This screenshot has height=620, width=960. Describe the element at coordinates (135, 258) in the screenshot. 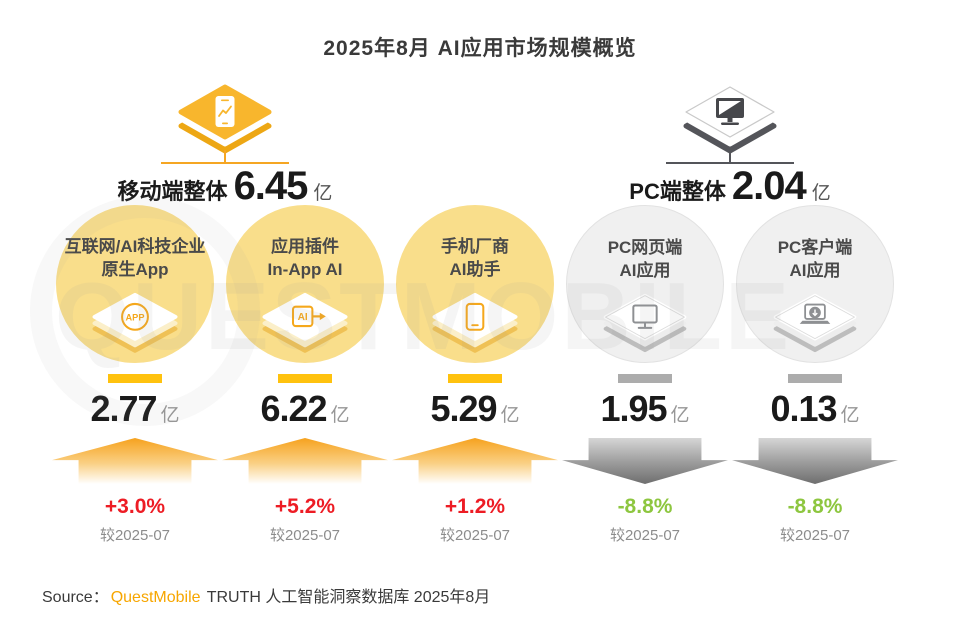

I see `category-caption: 互联网/AI科技企业 原生App` at that location.